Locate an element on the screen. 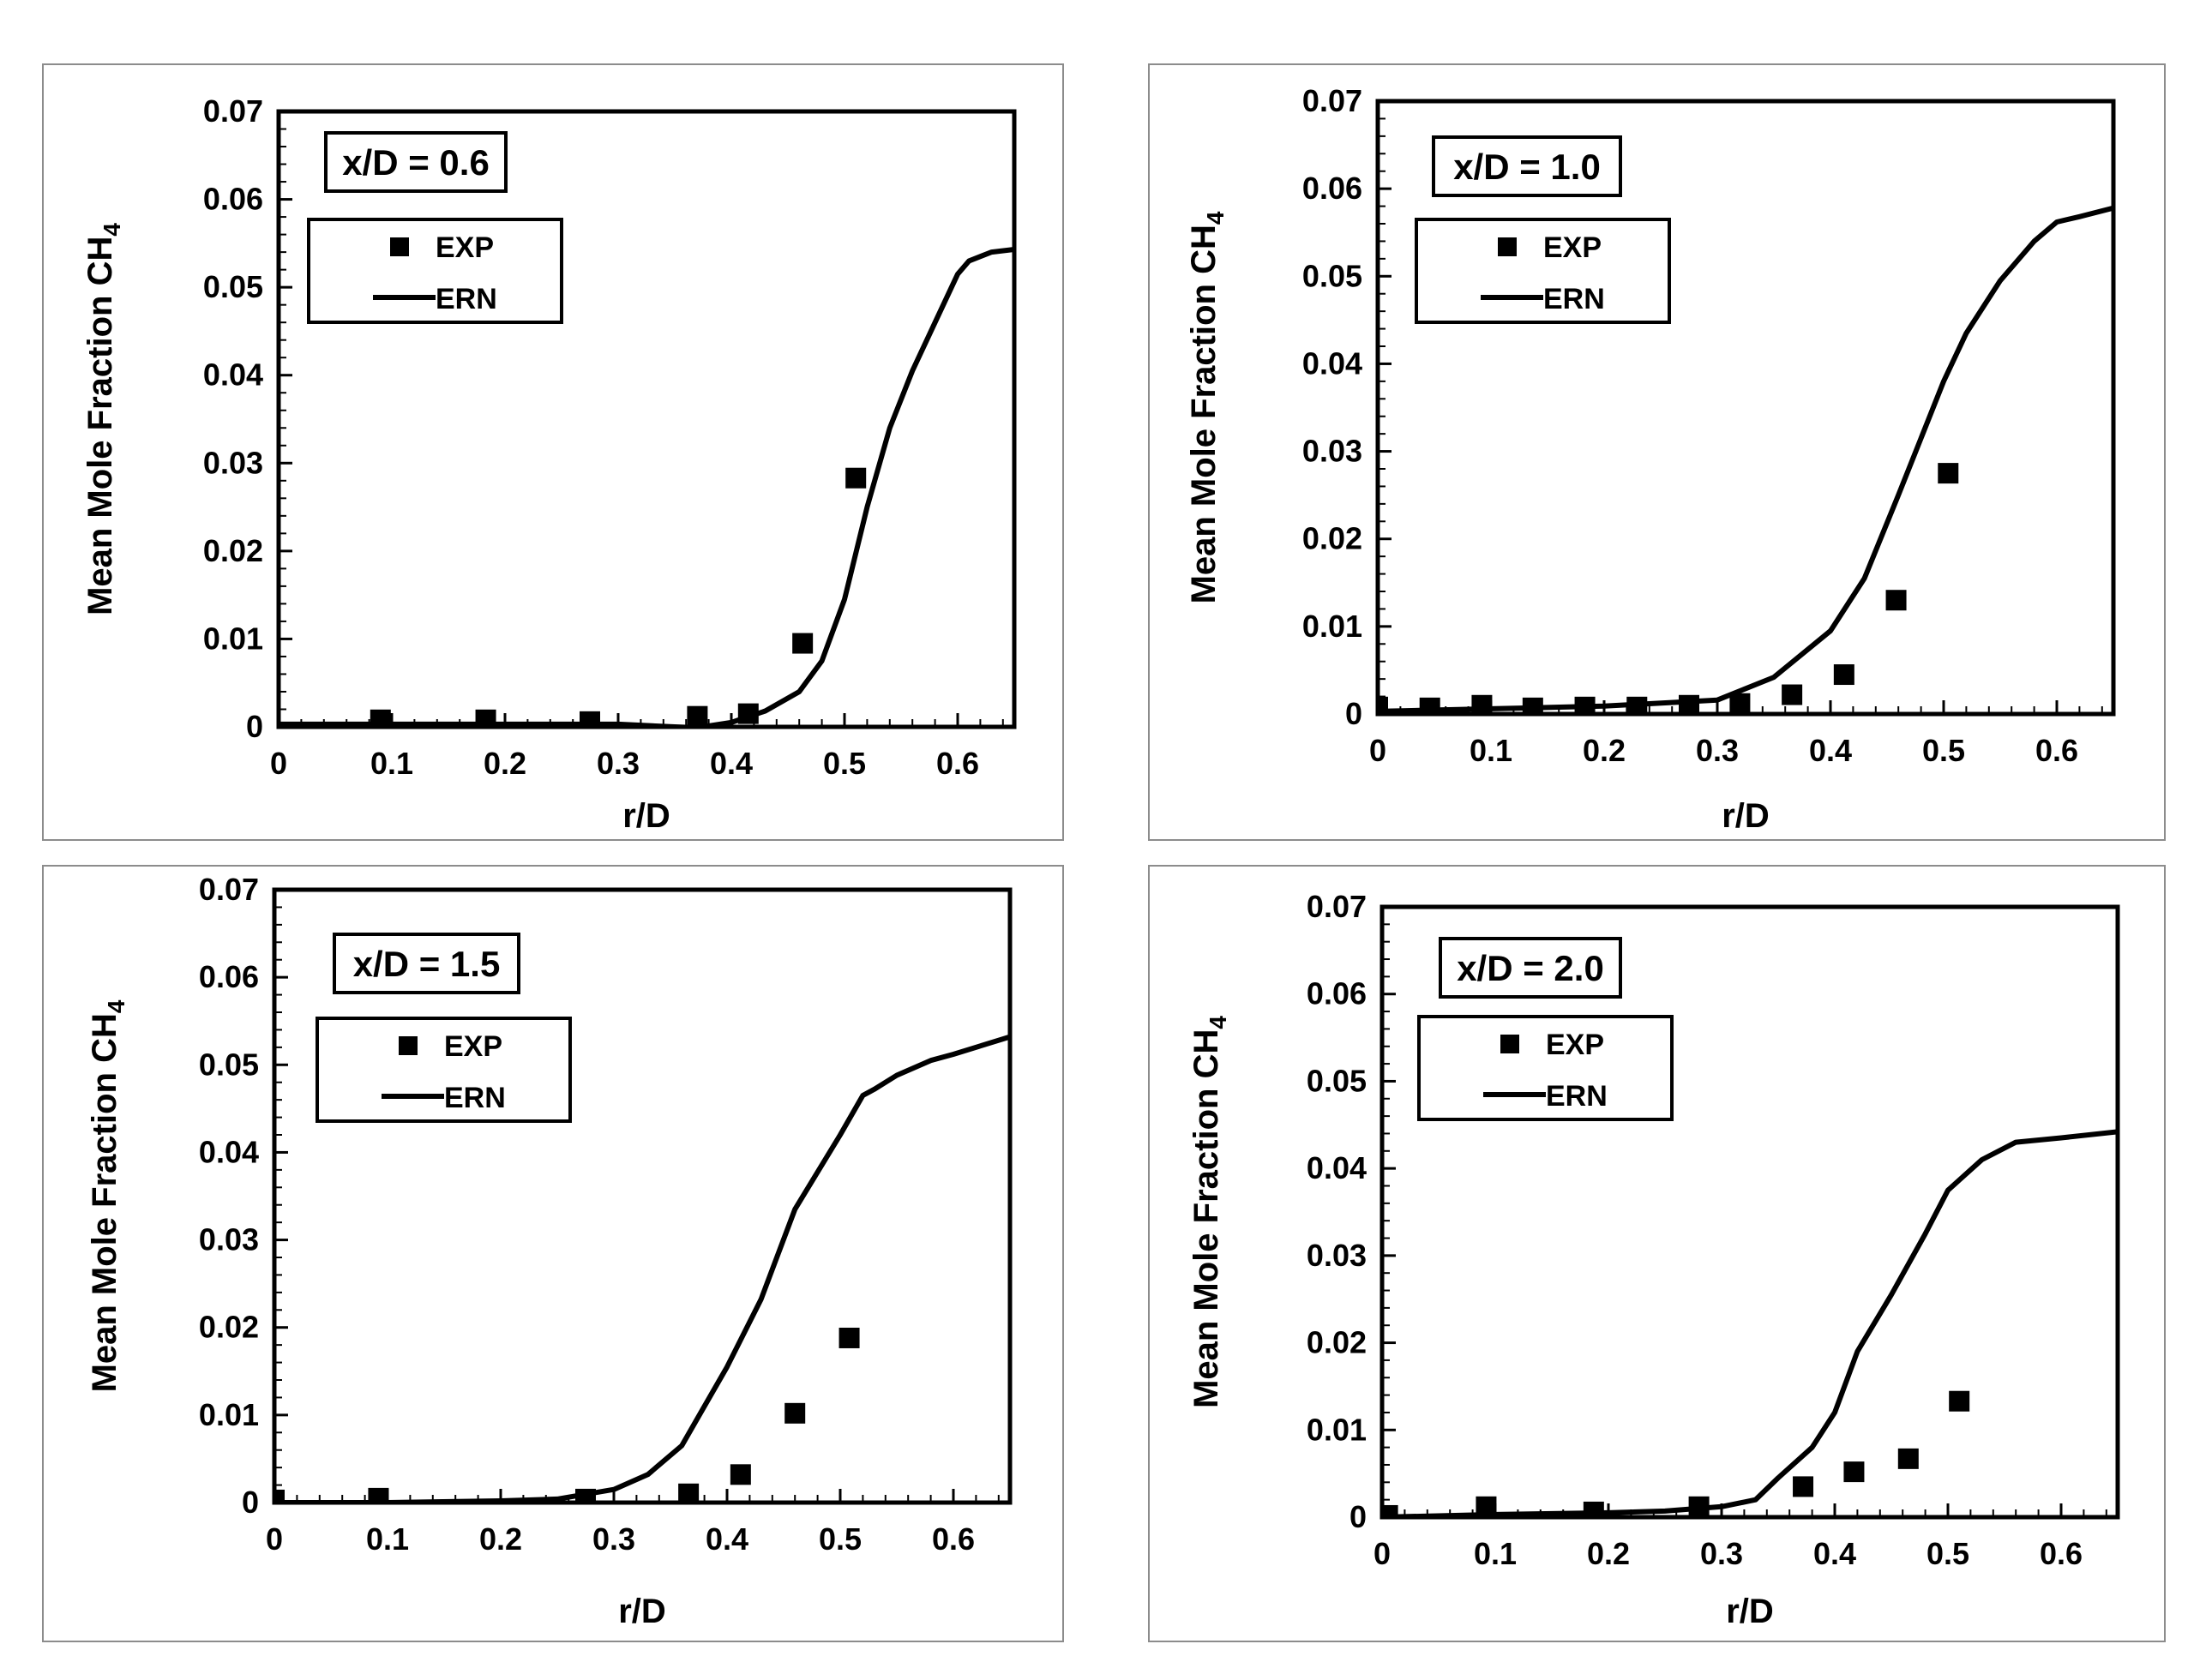 The image size is (2212, 1674). condition-label: x/D = 1.0 is located at coordinates (1527, 167).